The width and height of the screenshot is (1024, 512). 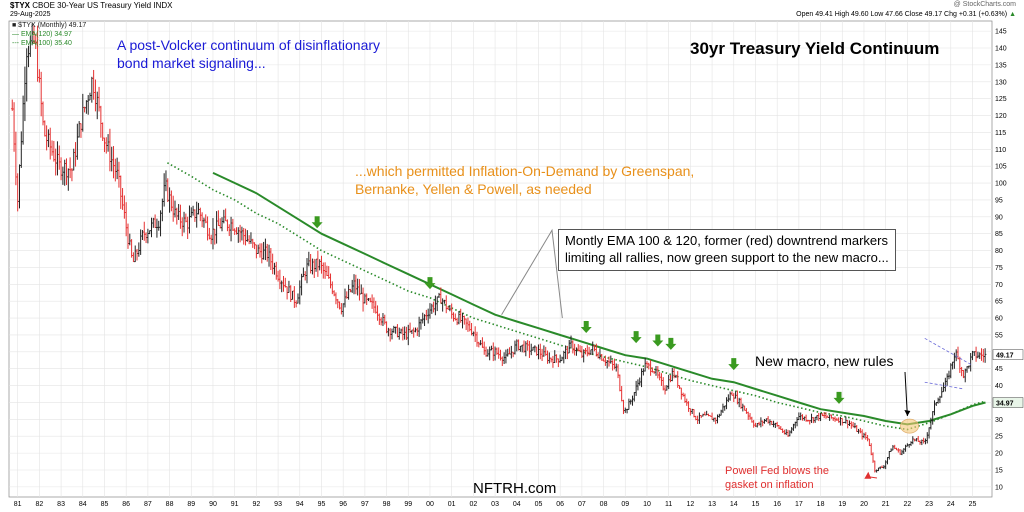 I want to click on x-tick-label: 12, so click(x=690, y=504).